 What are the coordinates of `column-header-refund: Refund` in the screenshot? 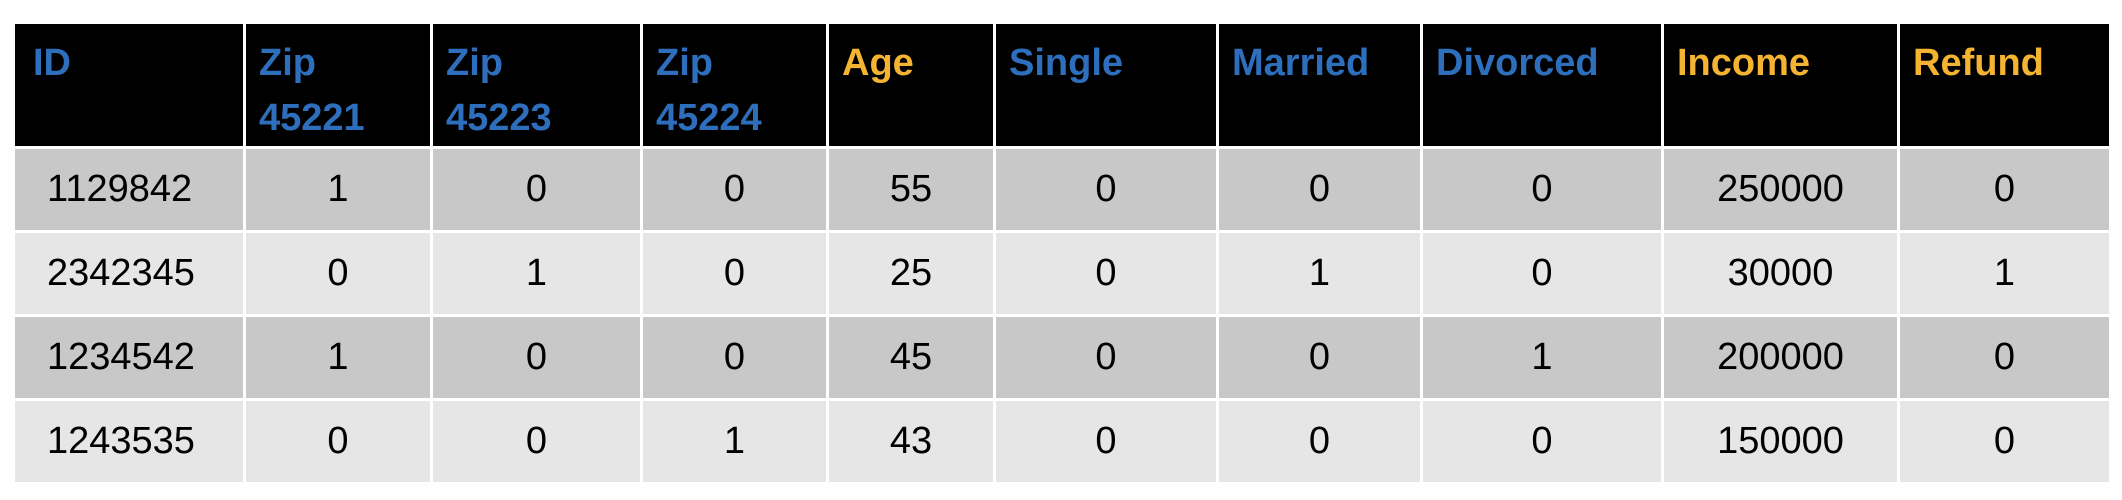 It's located at (2004, 85).